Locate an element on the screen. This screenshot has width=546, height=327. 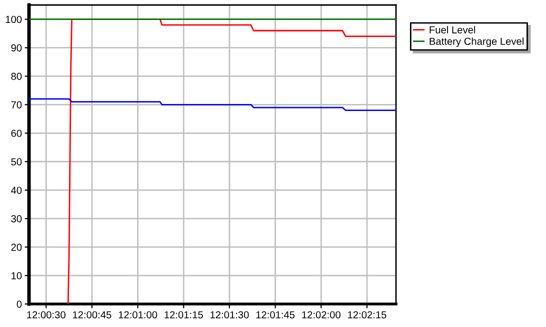
y-tick-label: 100 is located at coordinates (14, 20).